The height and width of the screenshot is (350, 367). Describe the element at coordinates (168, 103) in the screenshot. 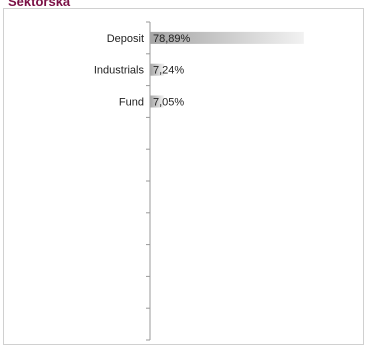

I see `data-label: 7,05%` at that location.